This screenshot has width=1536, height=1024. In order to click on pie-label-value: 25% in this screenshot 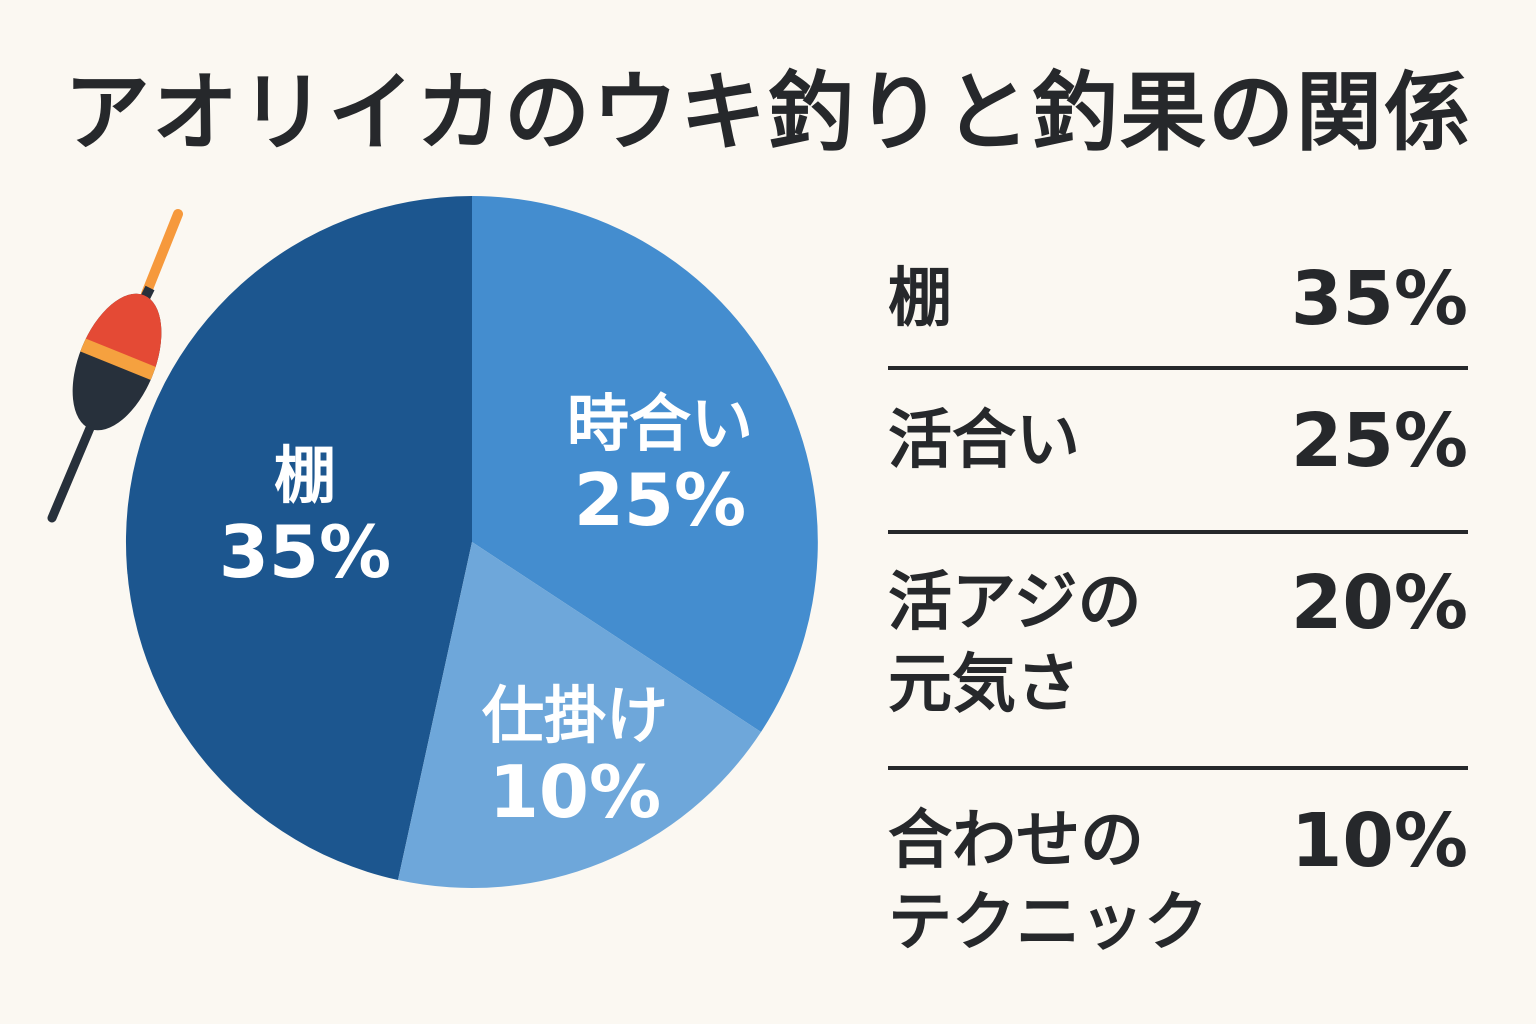, I will do `click(660, 500)`.